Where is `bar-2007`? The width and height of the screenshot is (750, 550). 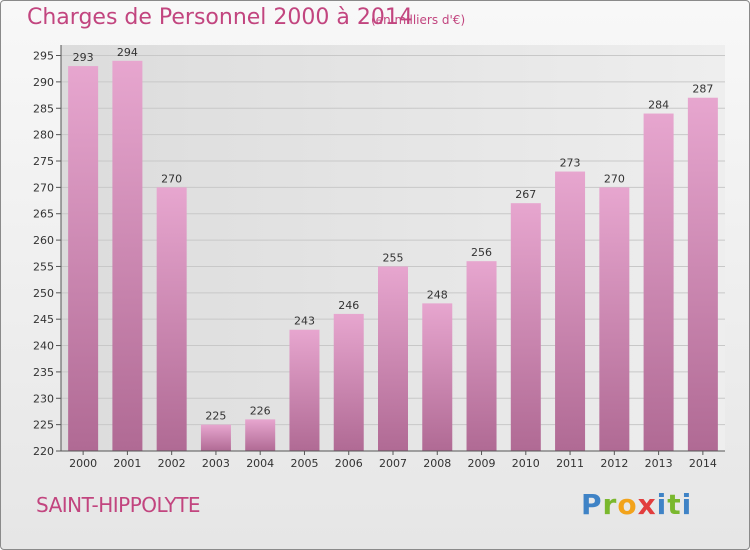
bar-2007 is located at coordinates (393, 358).